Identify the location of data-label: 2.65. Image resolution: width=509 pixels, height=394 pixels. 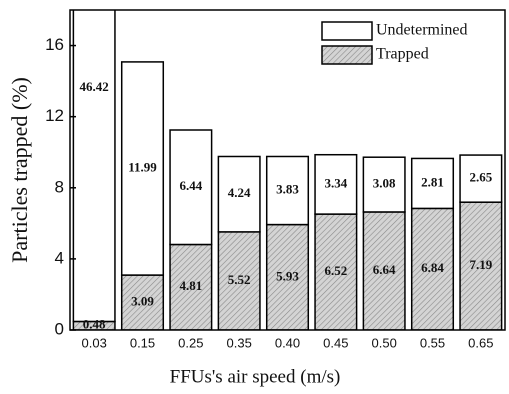
(480, 177).